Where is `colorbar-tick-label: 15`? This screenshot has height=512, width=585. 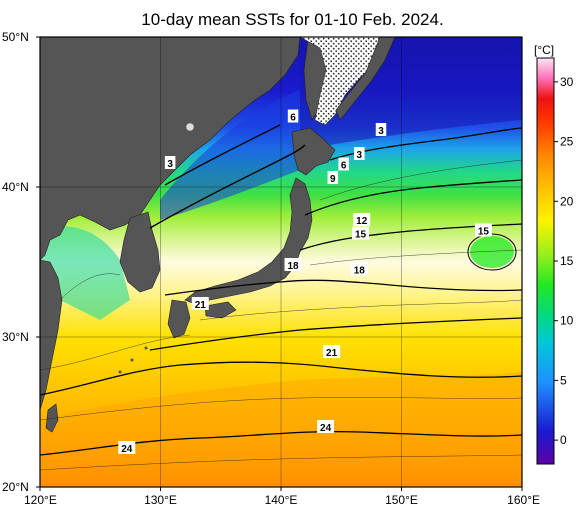
colorbar-tick-label: 15 is located at coordinates (567, 261).